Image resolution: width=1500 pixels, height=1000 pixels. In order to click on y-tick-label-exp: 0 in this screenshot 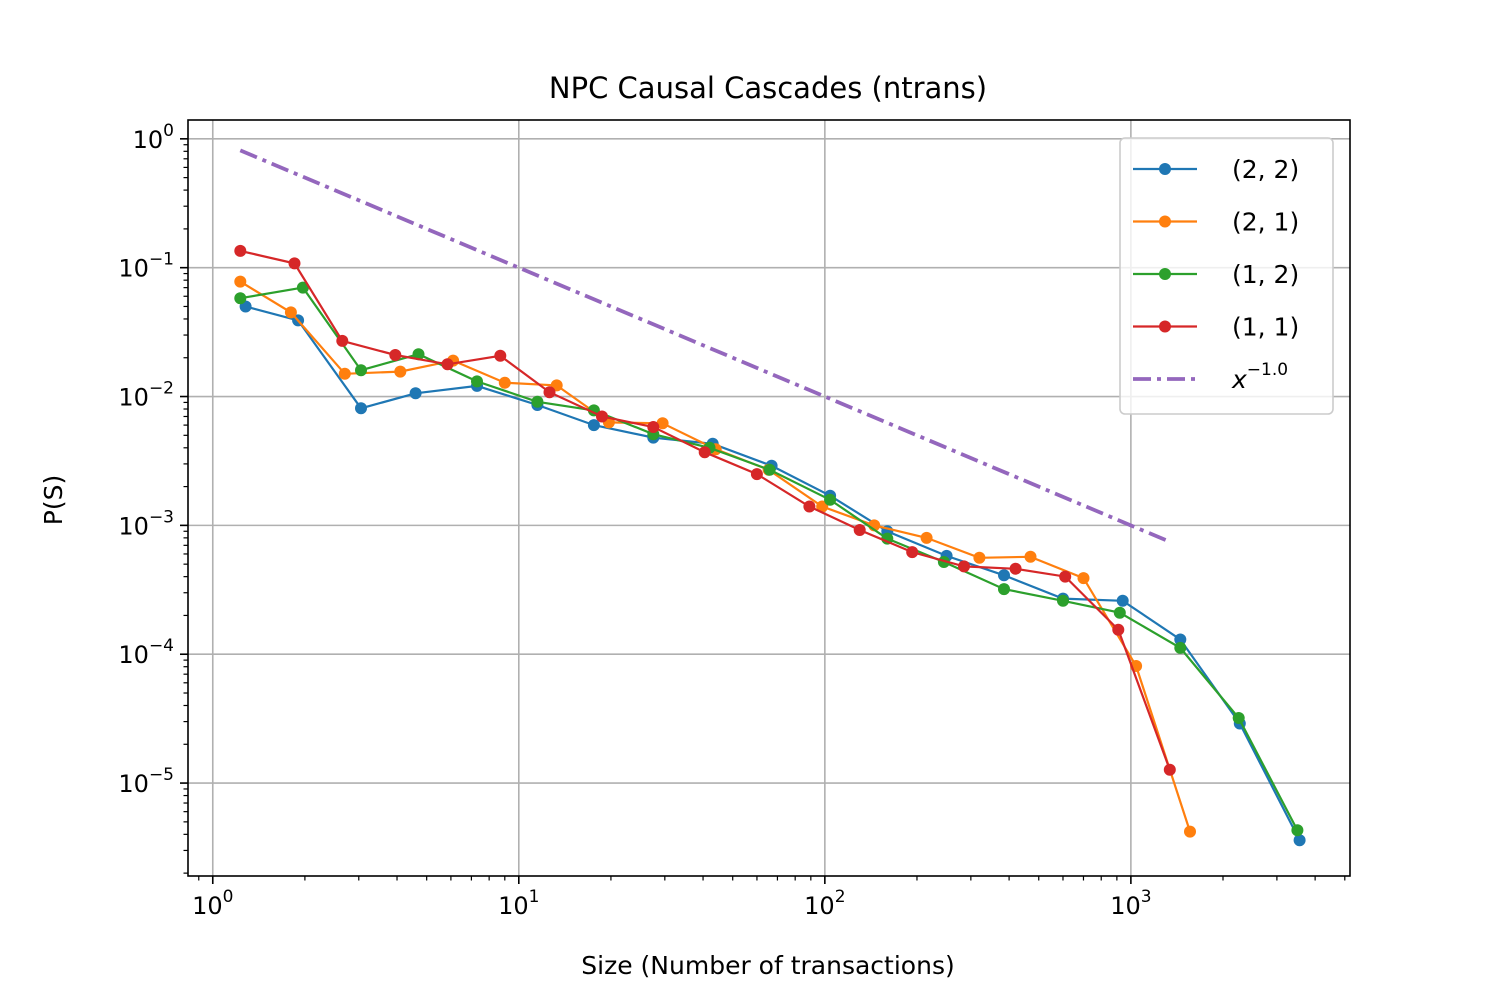, I will do `click(168, 131)`.